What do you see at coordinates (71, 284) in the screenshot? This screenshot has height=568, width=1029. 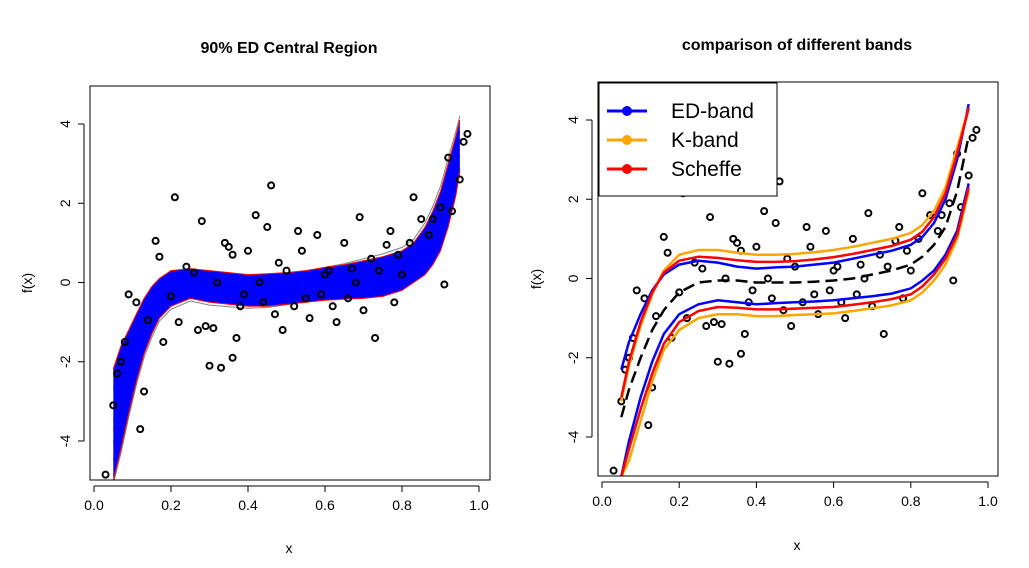 I see `y-axis-left: -4 -2 0 2 4` at bounding box center [71, 284].